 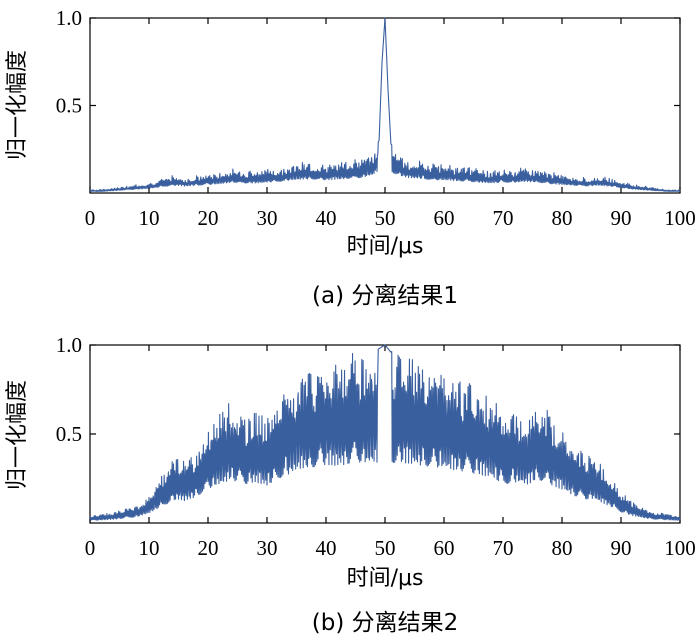 I want to click on panel-b-caption: (b) 分离结果2, so click(x=385, y=623).